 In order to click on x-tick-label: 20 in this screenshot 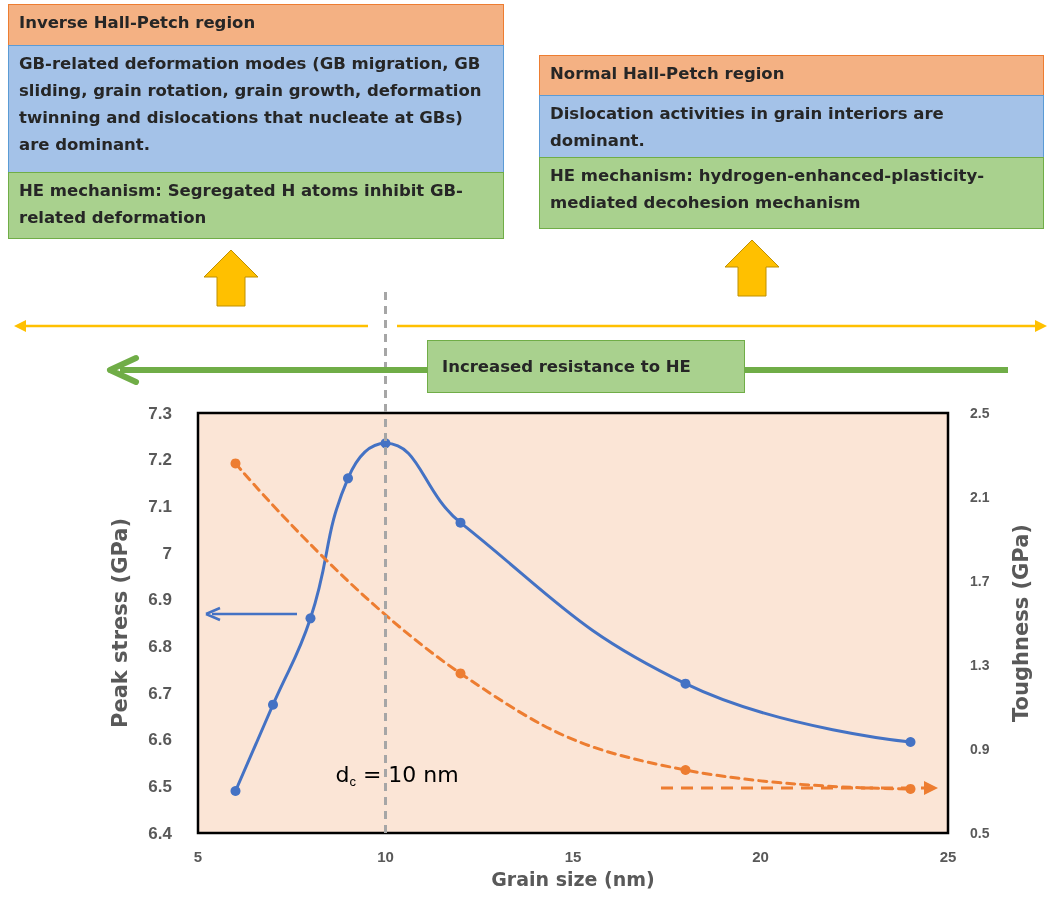, I will do `click(760, 856)`.